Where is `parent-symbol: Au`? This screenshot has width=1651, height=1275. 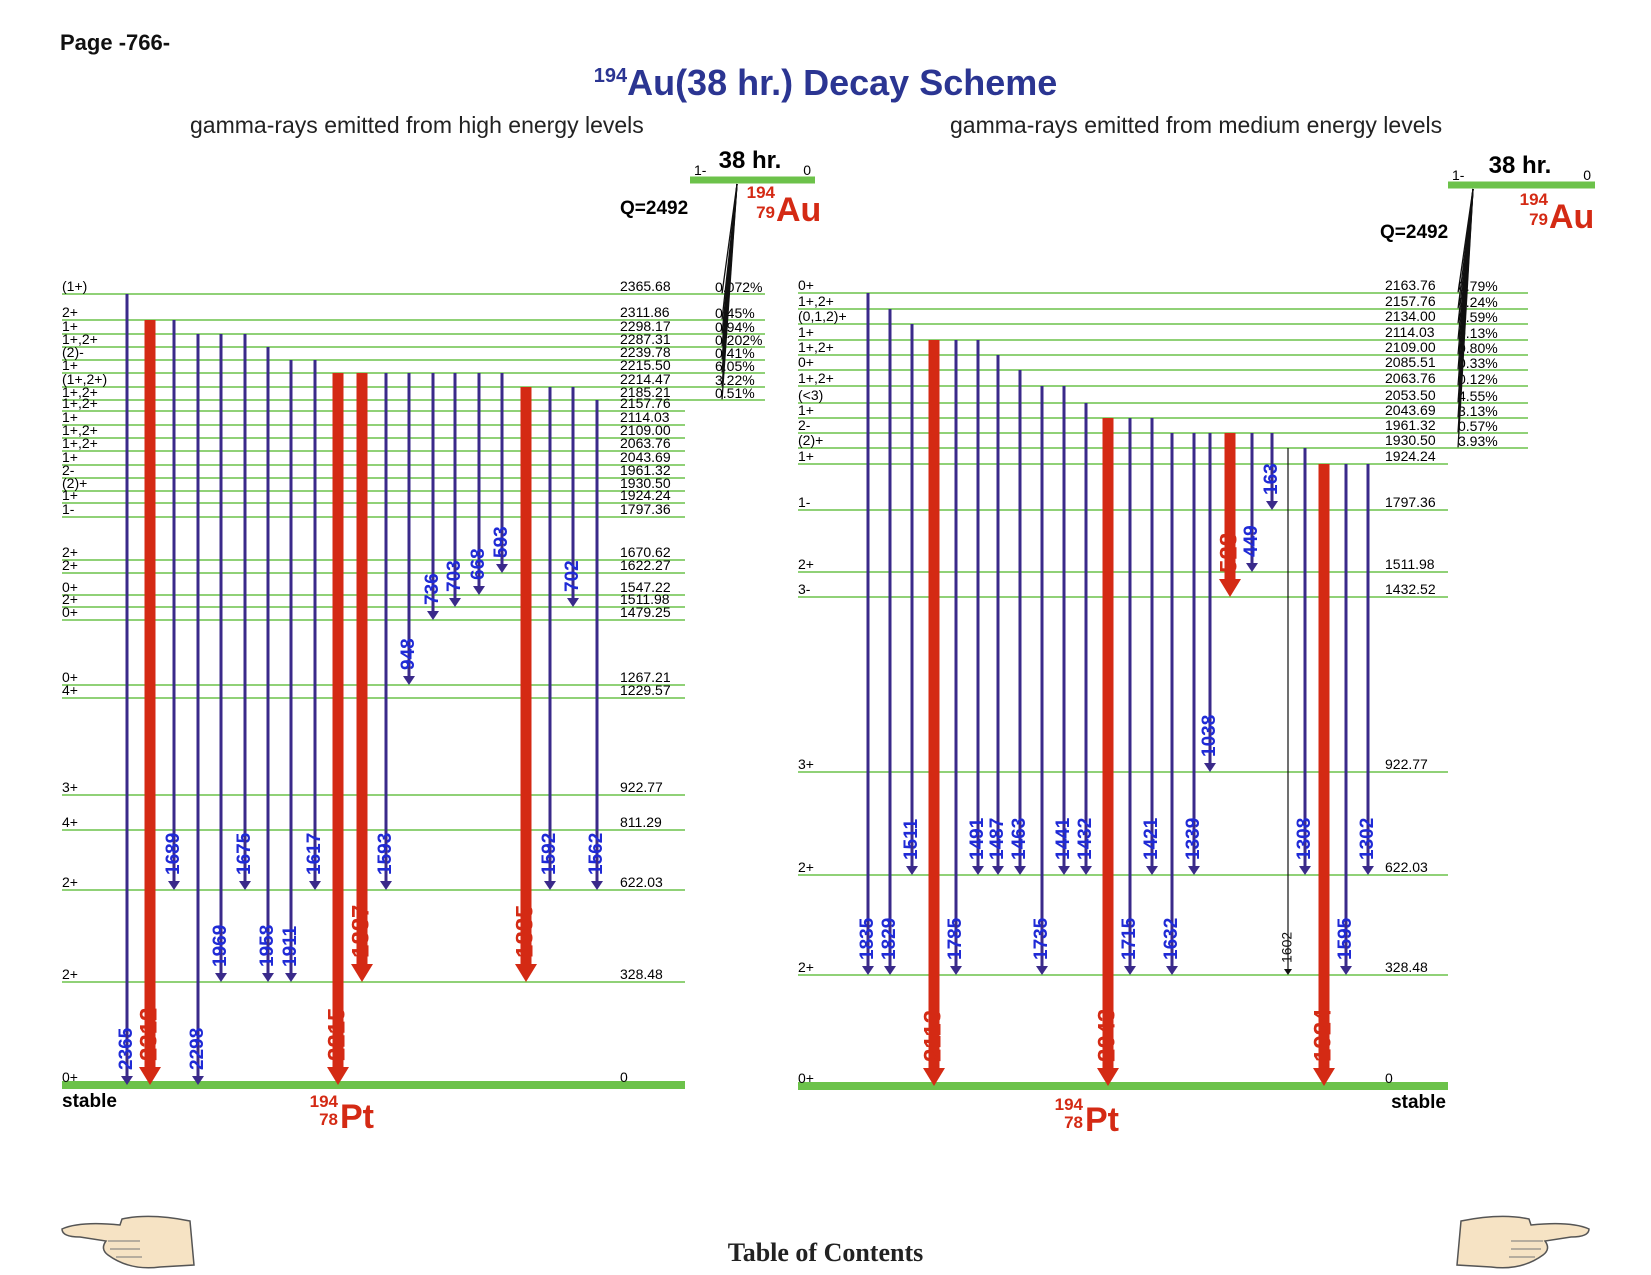
parent-symbol: Au is located at coordinates (798, 210).